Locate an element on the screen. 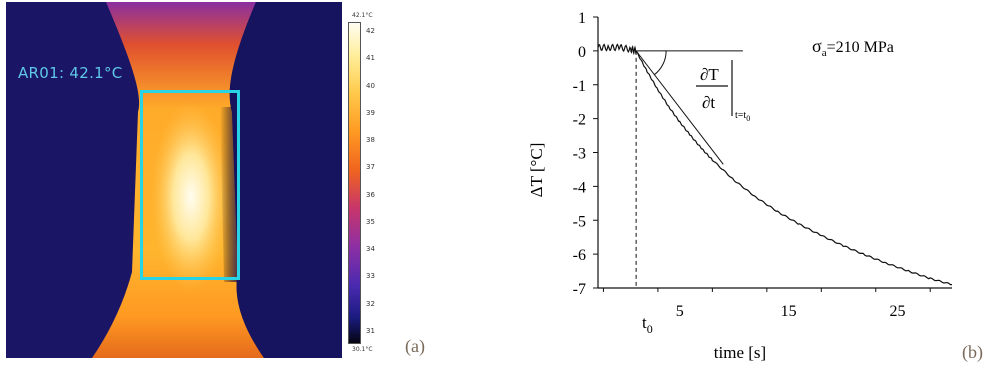 This screenshot has height=373, width=992. colorbar: 42.1°C 42 41 40 39 38 37 36 35 34 33 32 31 30.1°C is located at coordinates (371, 185).